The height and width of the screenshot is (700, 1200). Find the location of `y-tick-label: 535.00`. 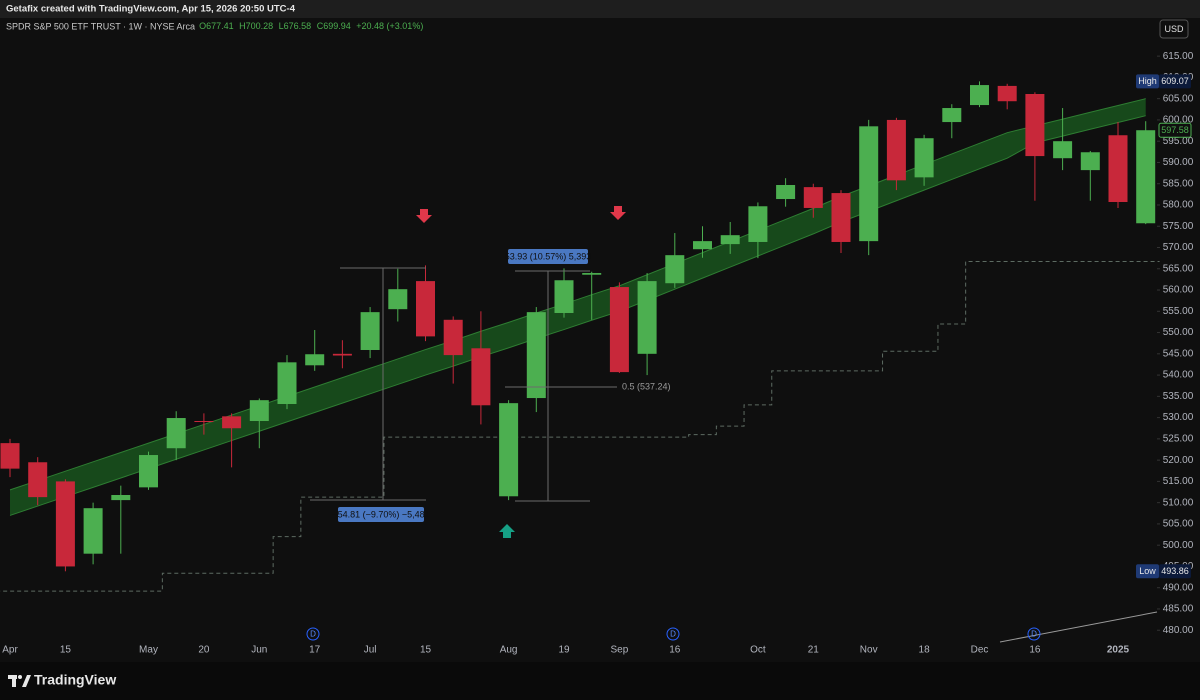

y-tick-label: 535.00 is located at coordinates (1178, 396).